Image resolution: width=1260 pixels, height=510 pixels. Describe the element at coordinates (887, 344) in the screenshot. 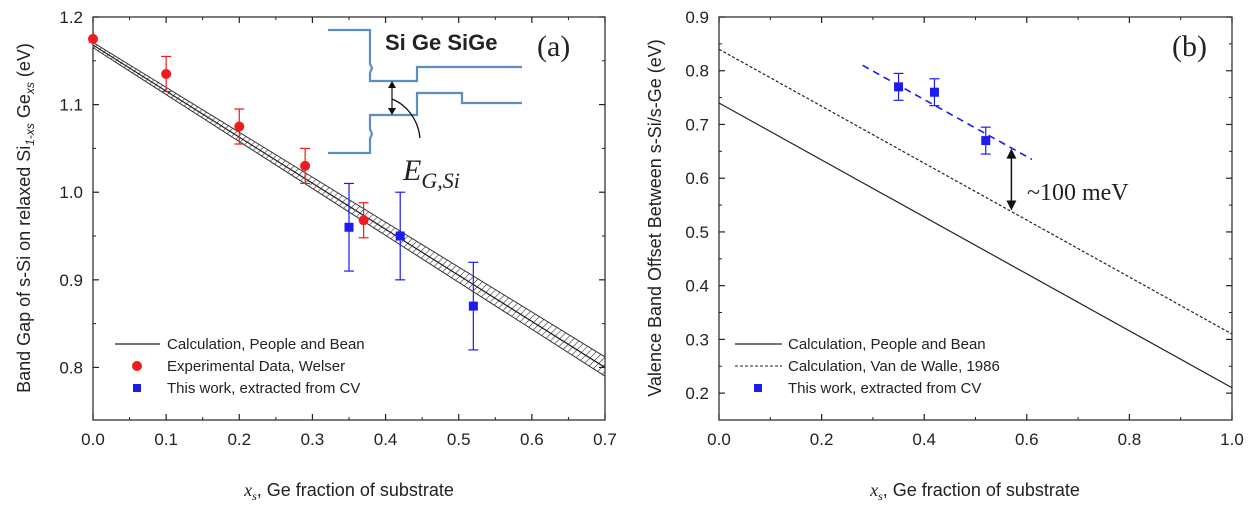

I see `legend-b-label-calc-pb: Calculation, People and Bean` at that location.